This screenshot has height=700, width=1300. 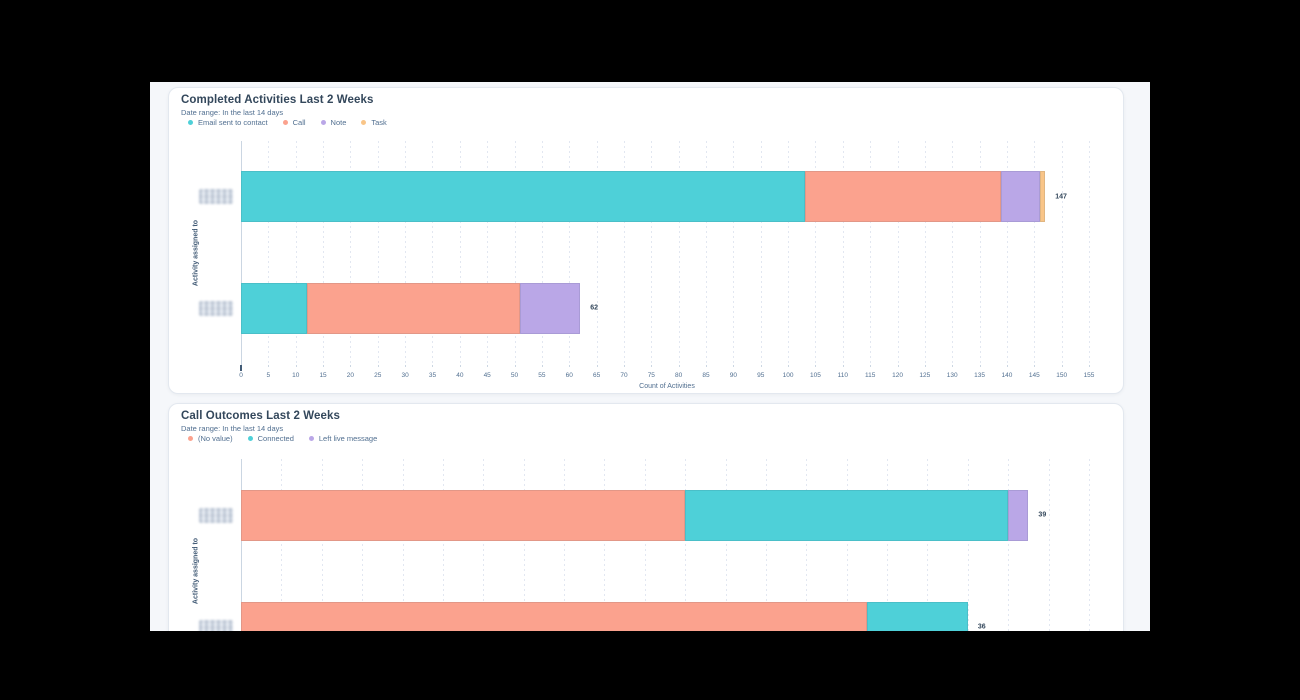 I want to click on chart-legend: (No value) Connected Left live message, so click(x=282, y=438).